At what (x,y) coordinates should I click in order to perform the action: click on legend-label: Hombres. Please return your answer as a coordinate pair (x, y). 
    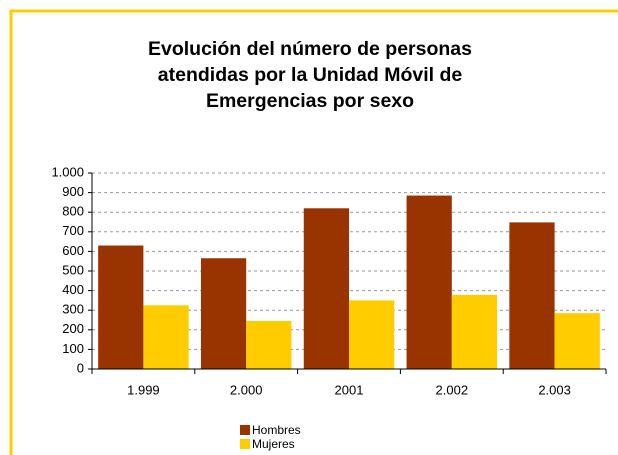
    Looking at the image, I should click on (276, 430).